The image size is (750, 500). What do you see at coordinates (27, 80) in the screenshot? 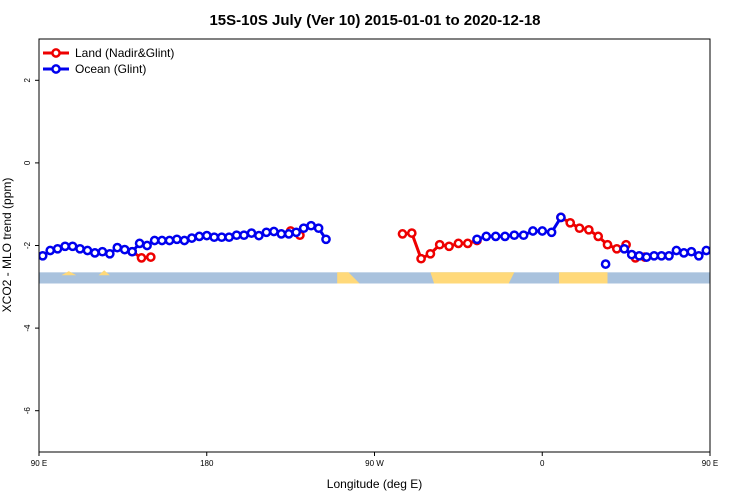
I see `y-tick-label: 2` at bounding box center [27, 80].